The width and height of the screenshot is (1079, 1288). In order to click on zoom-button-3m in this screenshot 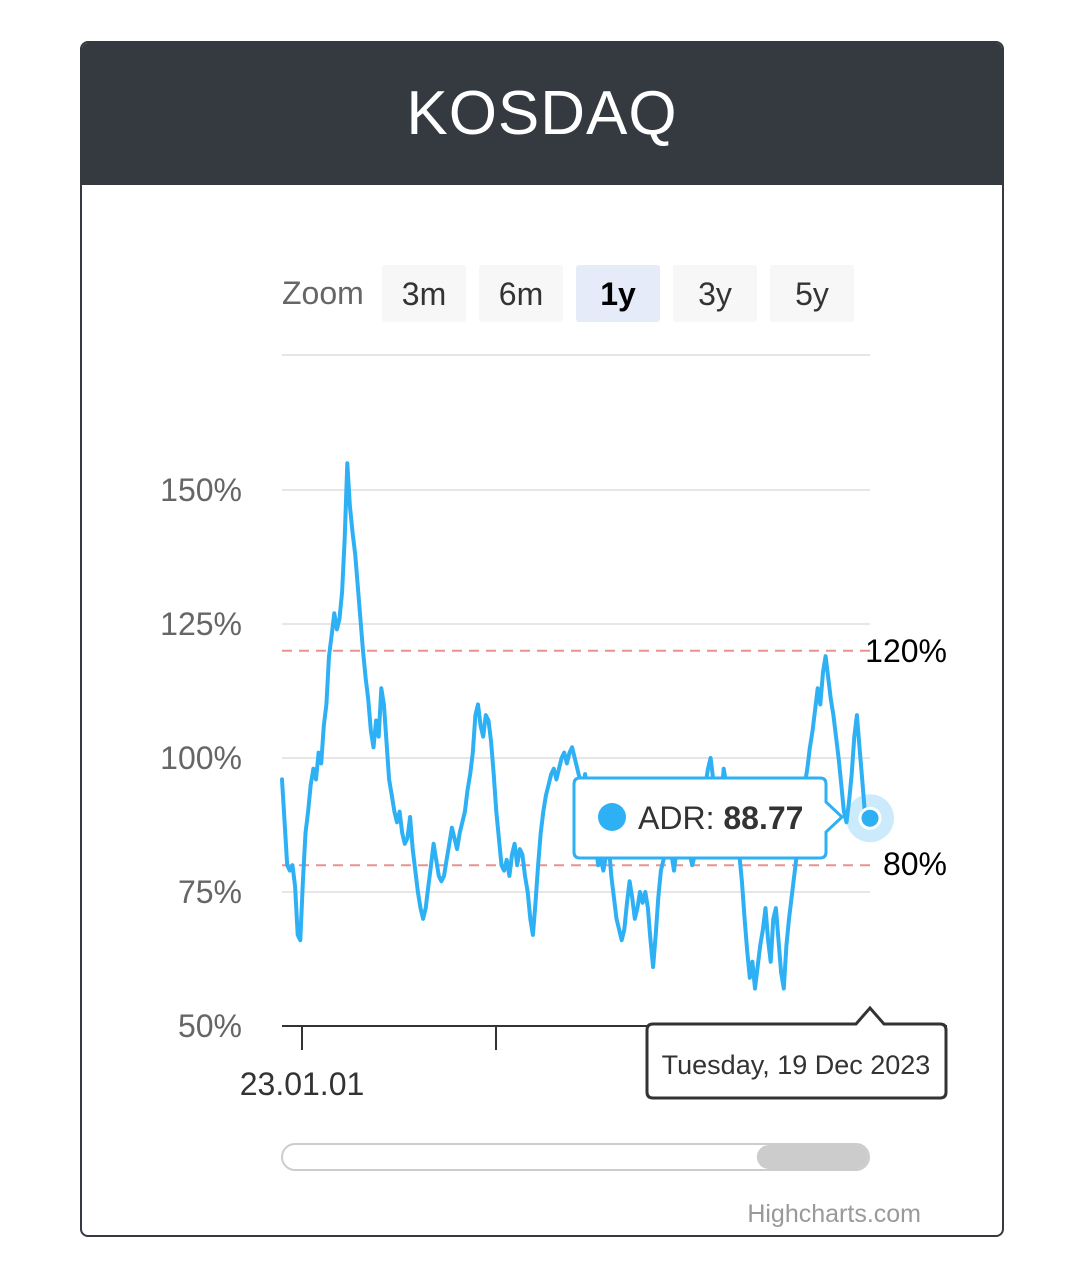, I will do `click(424, 293)`.